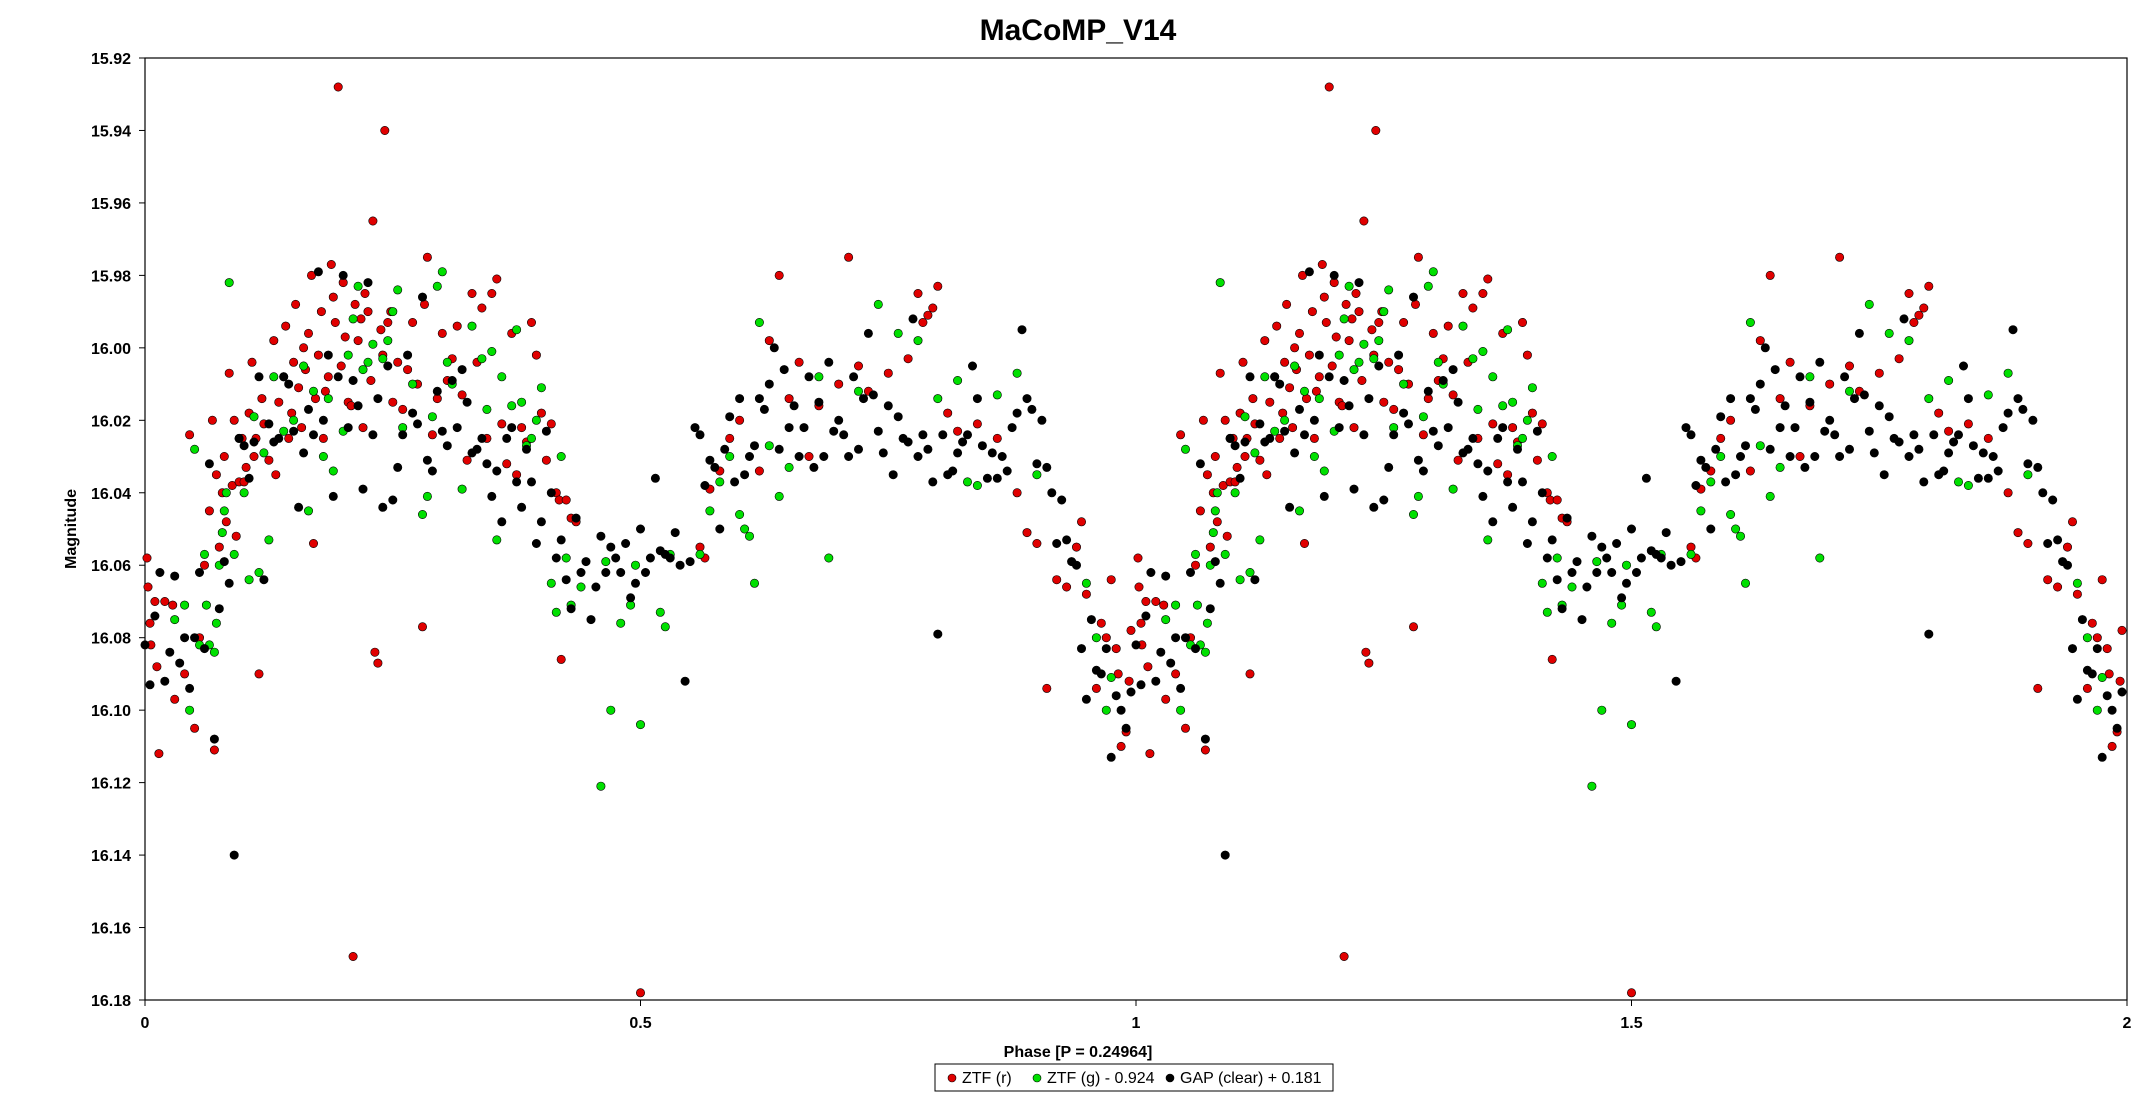 The width and height of the screenshot is (2141, 1094). What do you see at coordinates (1134, 1077) in the screenshot?
I see `legend-box` at bounding box center [1134, 1077].